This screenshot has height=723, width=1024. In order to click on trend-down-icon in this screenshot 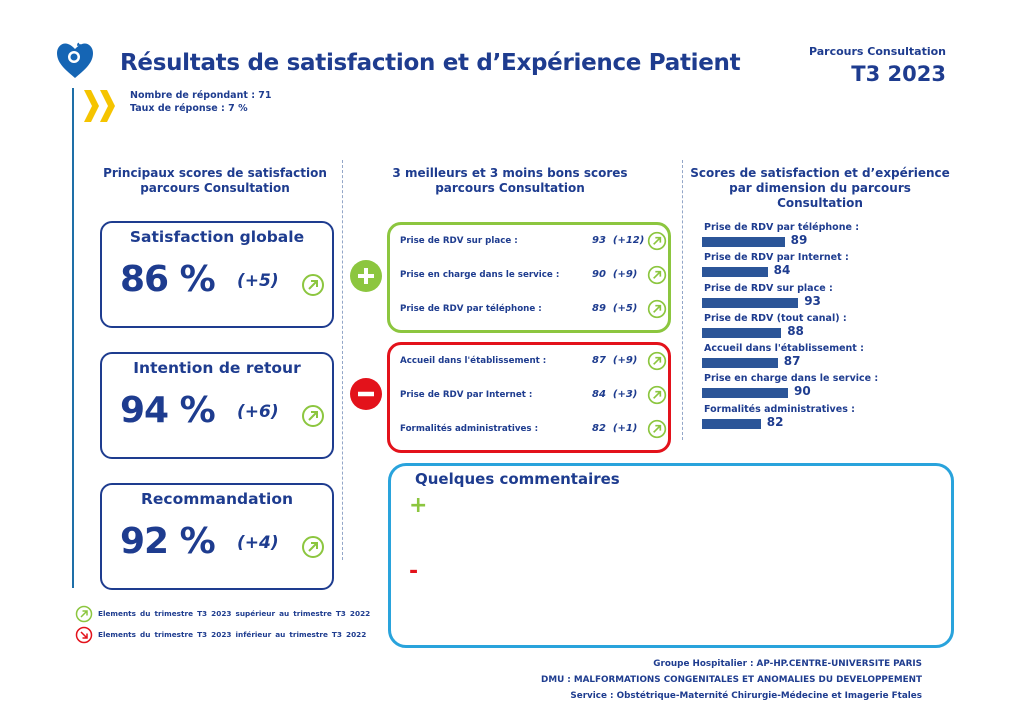, I will do `click(84, 635)`.